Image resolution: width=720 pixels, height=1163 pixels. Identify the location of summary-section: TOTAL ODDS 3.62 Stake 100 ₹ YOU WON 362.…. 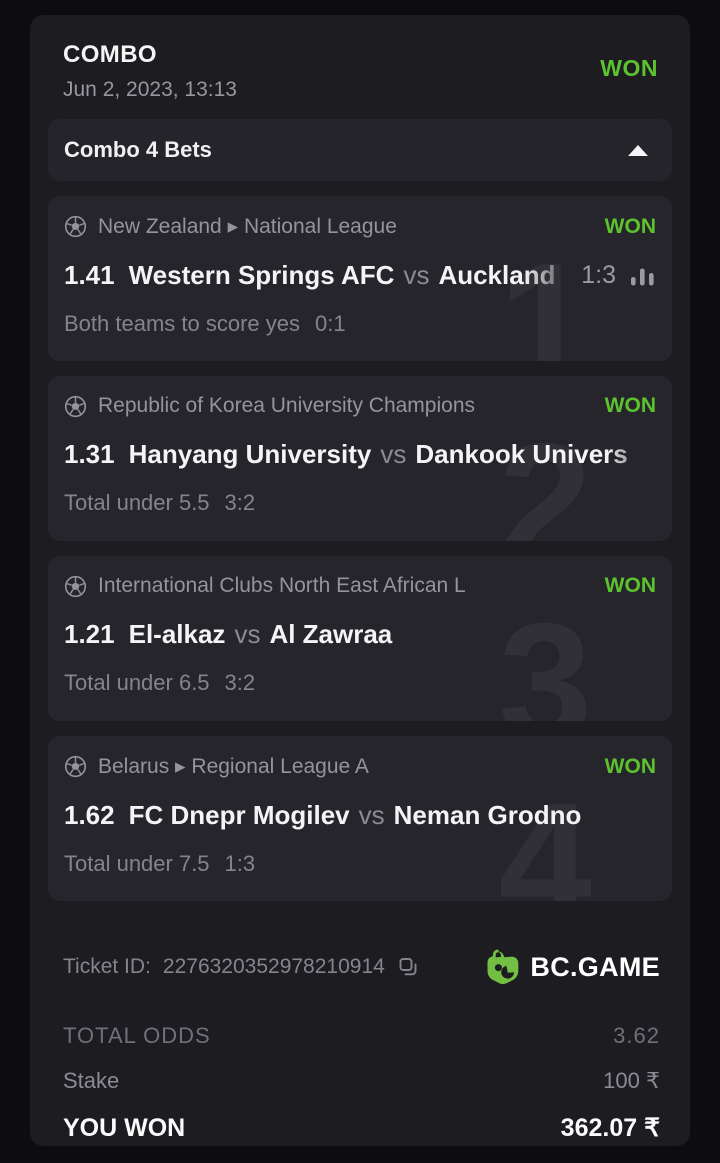
(361, 1083).